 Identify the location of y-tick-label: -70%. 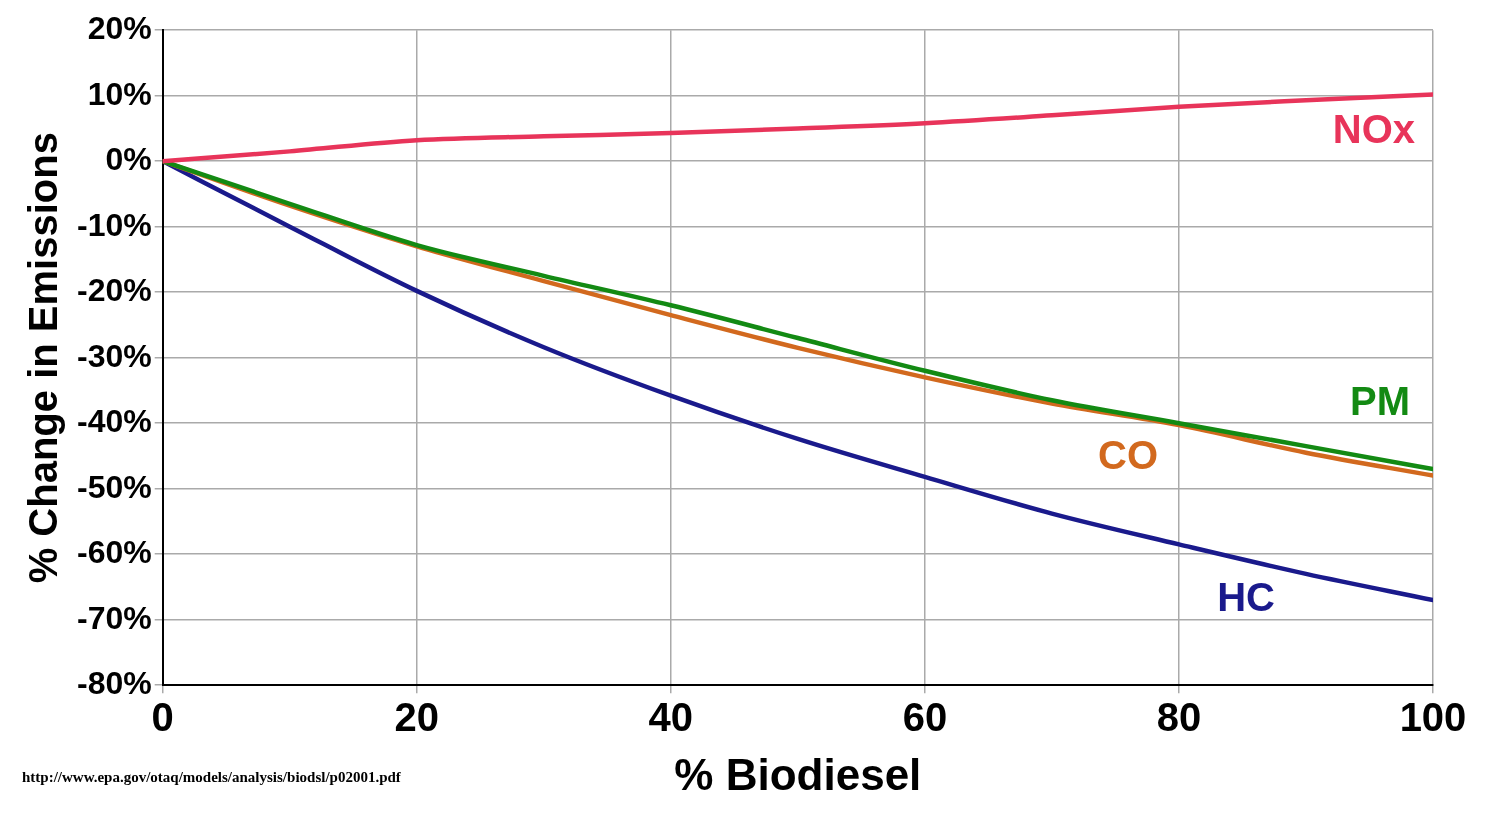
(114, 617).